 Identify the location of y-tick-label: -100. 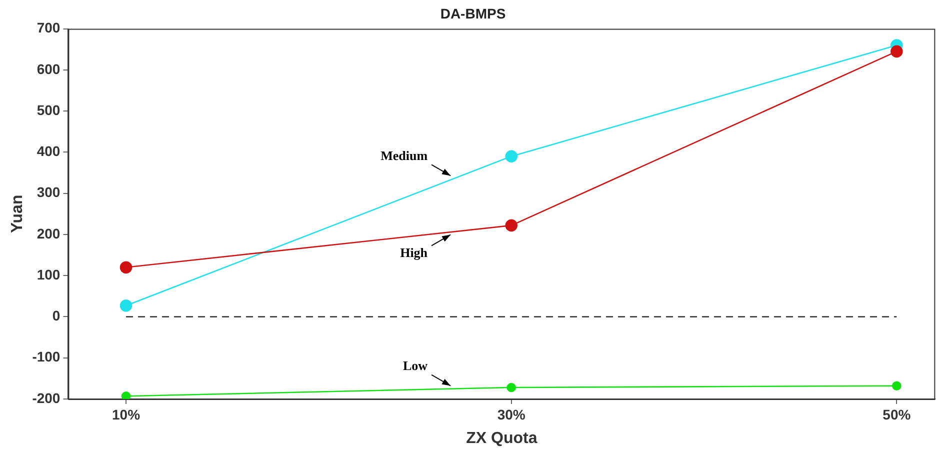
(46, 356).